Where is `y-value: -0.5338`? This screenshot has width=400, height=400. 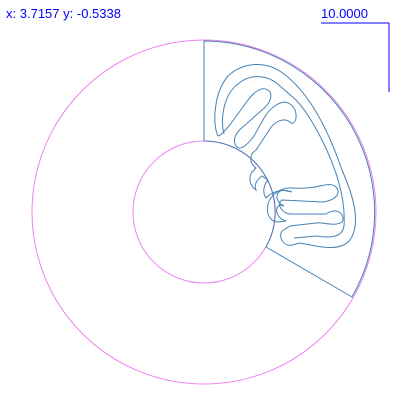 y-value: -0.5338 is located at coordinates (98, 13).